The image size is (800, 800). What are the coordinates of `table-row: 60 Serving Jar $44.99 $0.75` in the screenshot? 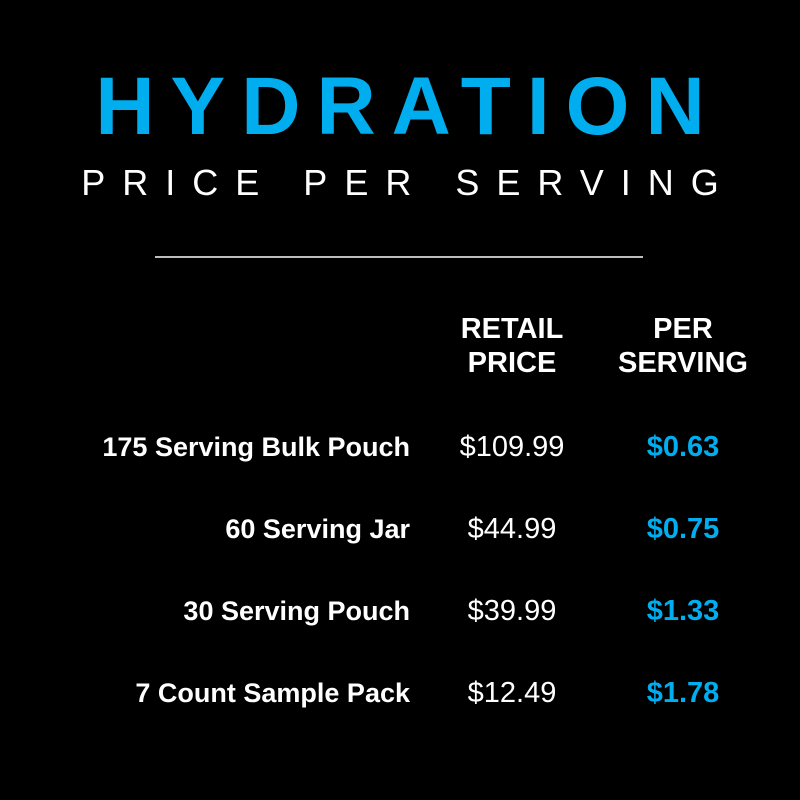 It's located at (400, 529).